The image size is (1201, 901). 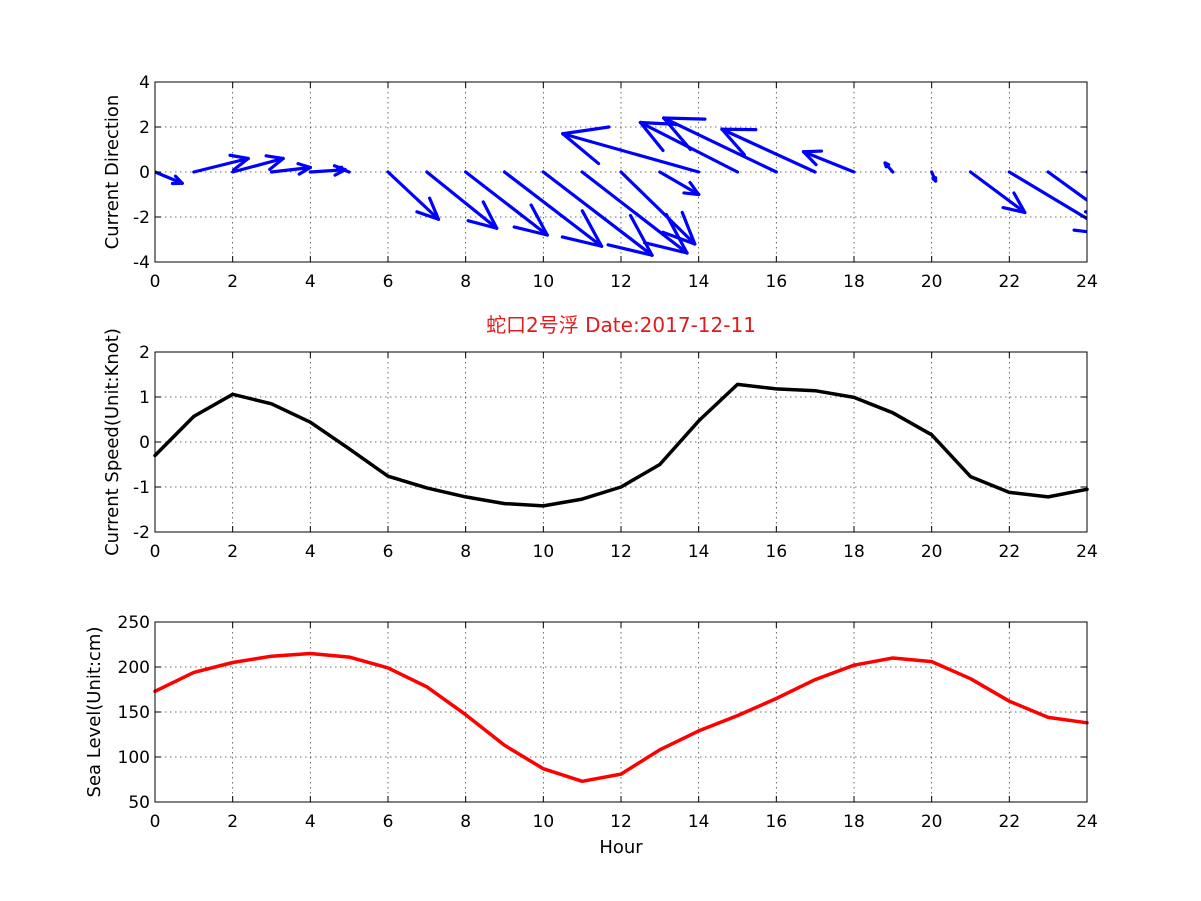 I want to click on current-direction-ytick-label: -2, so click(x=141, y=218).